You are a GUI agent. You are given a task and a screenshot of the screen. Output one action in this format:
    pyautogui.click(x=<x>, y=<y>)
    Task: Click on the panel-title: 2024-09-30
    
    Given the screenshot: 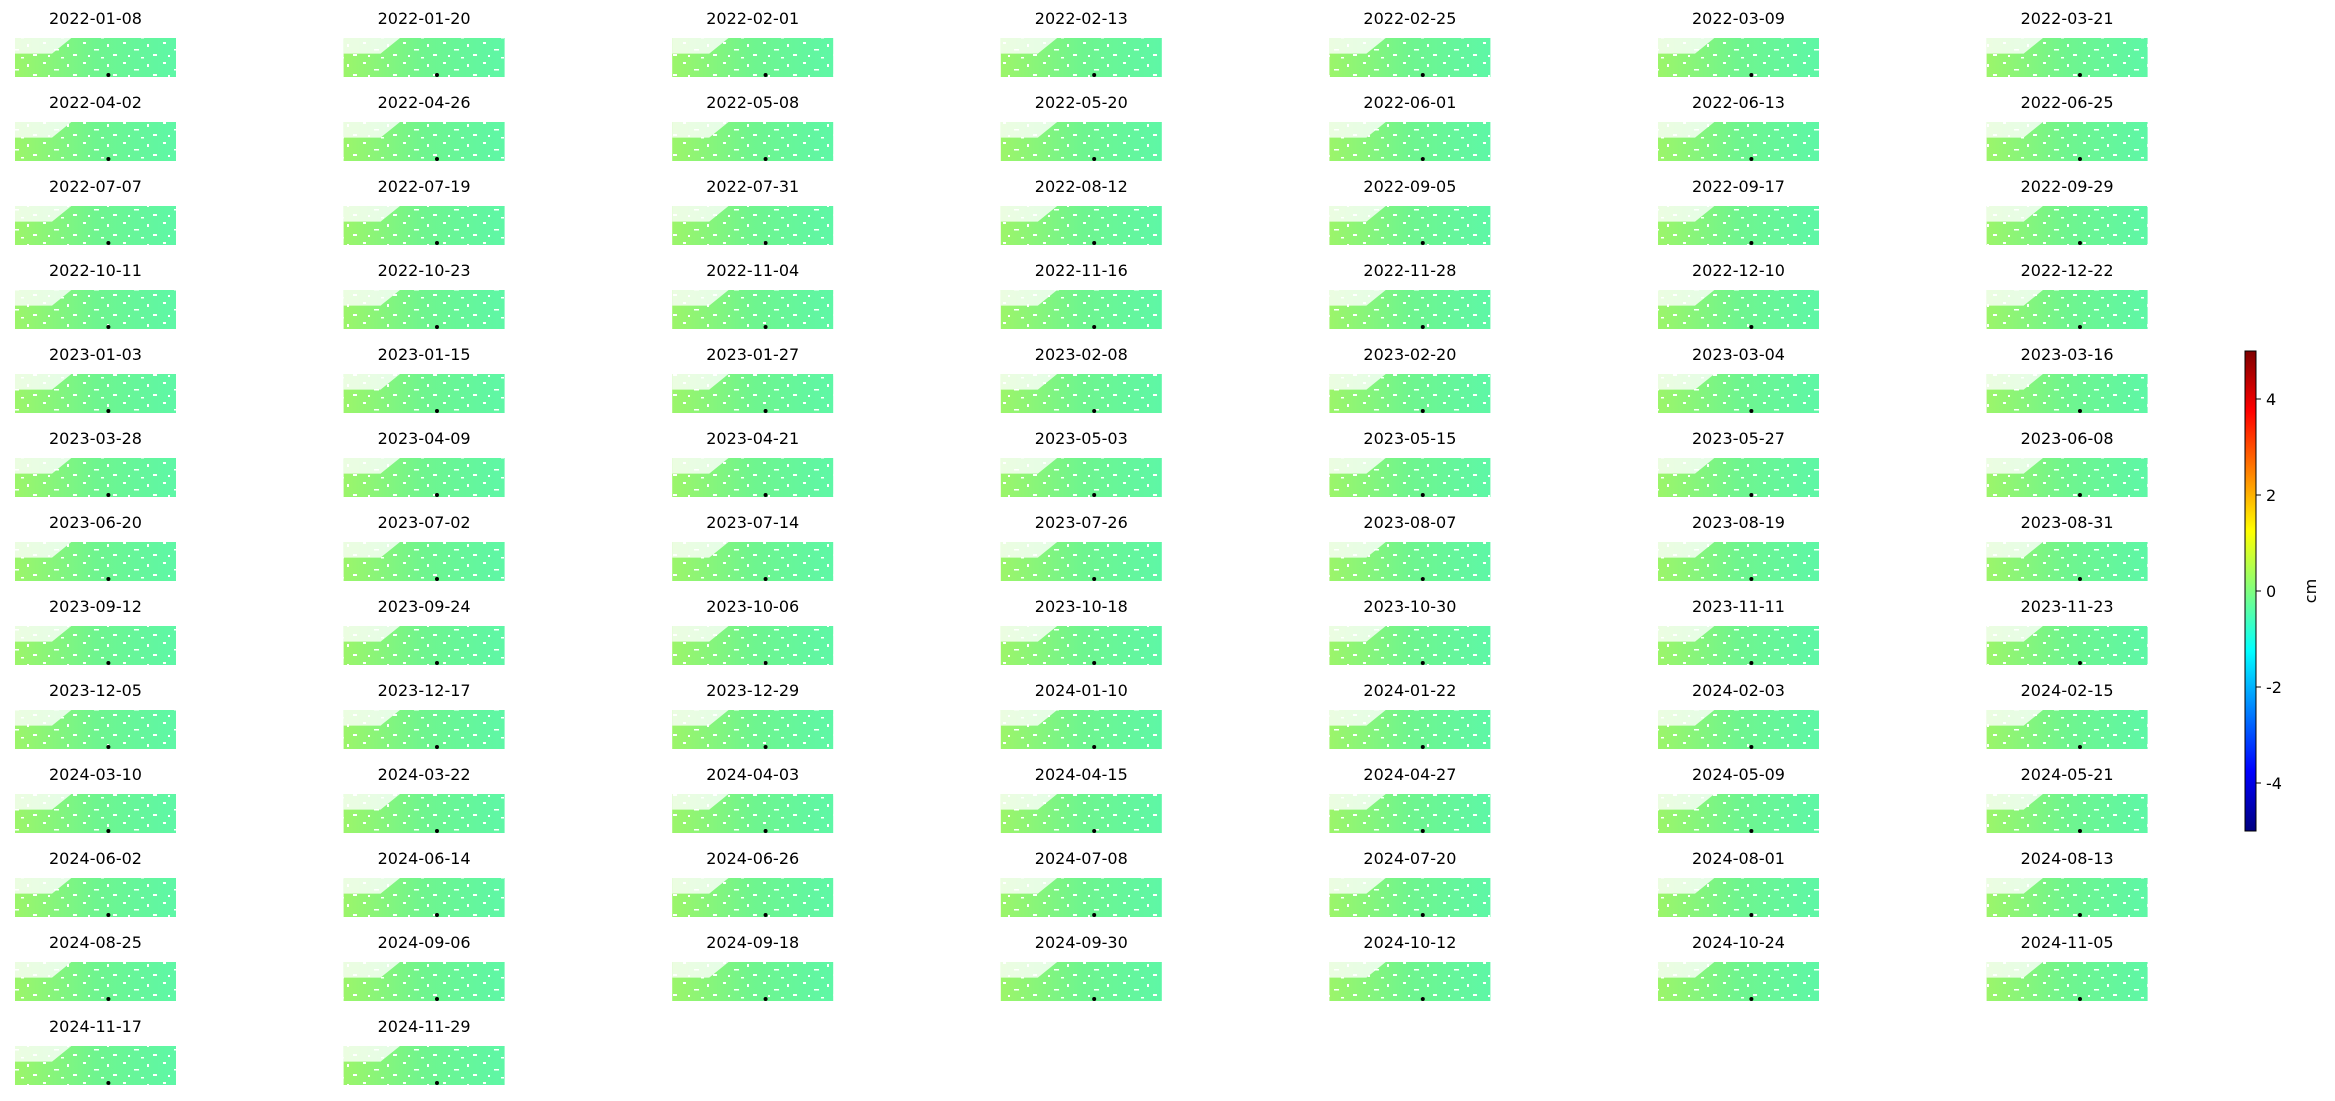 What is the action you would take?
    pyautogui.click(x=1081, y=942)
    